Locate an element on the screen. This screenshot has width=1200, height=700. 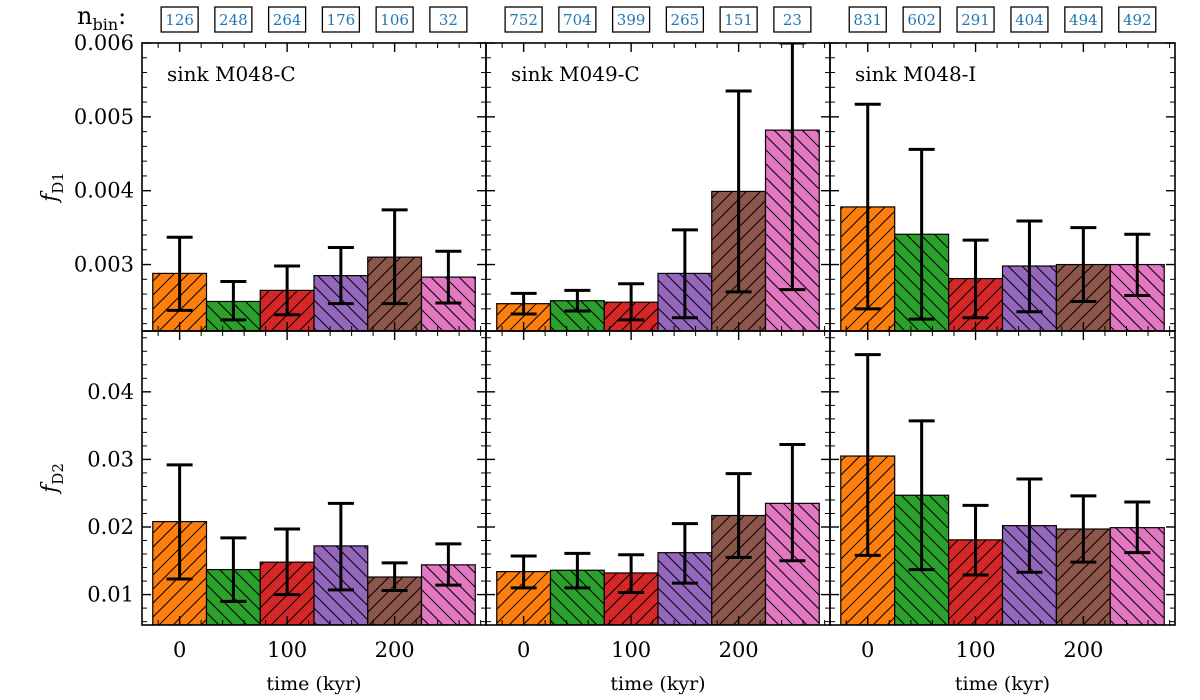
y-axis-label-sub: D2 is located at coordinates (58, 474).